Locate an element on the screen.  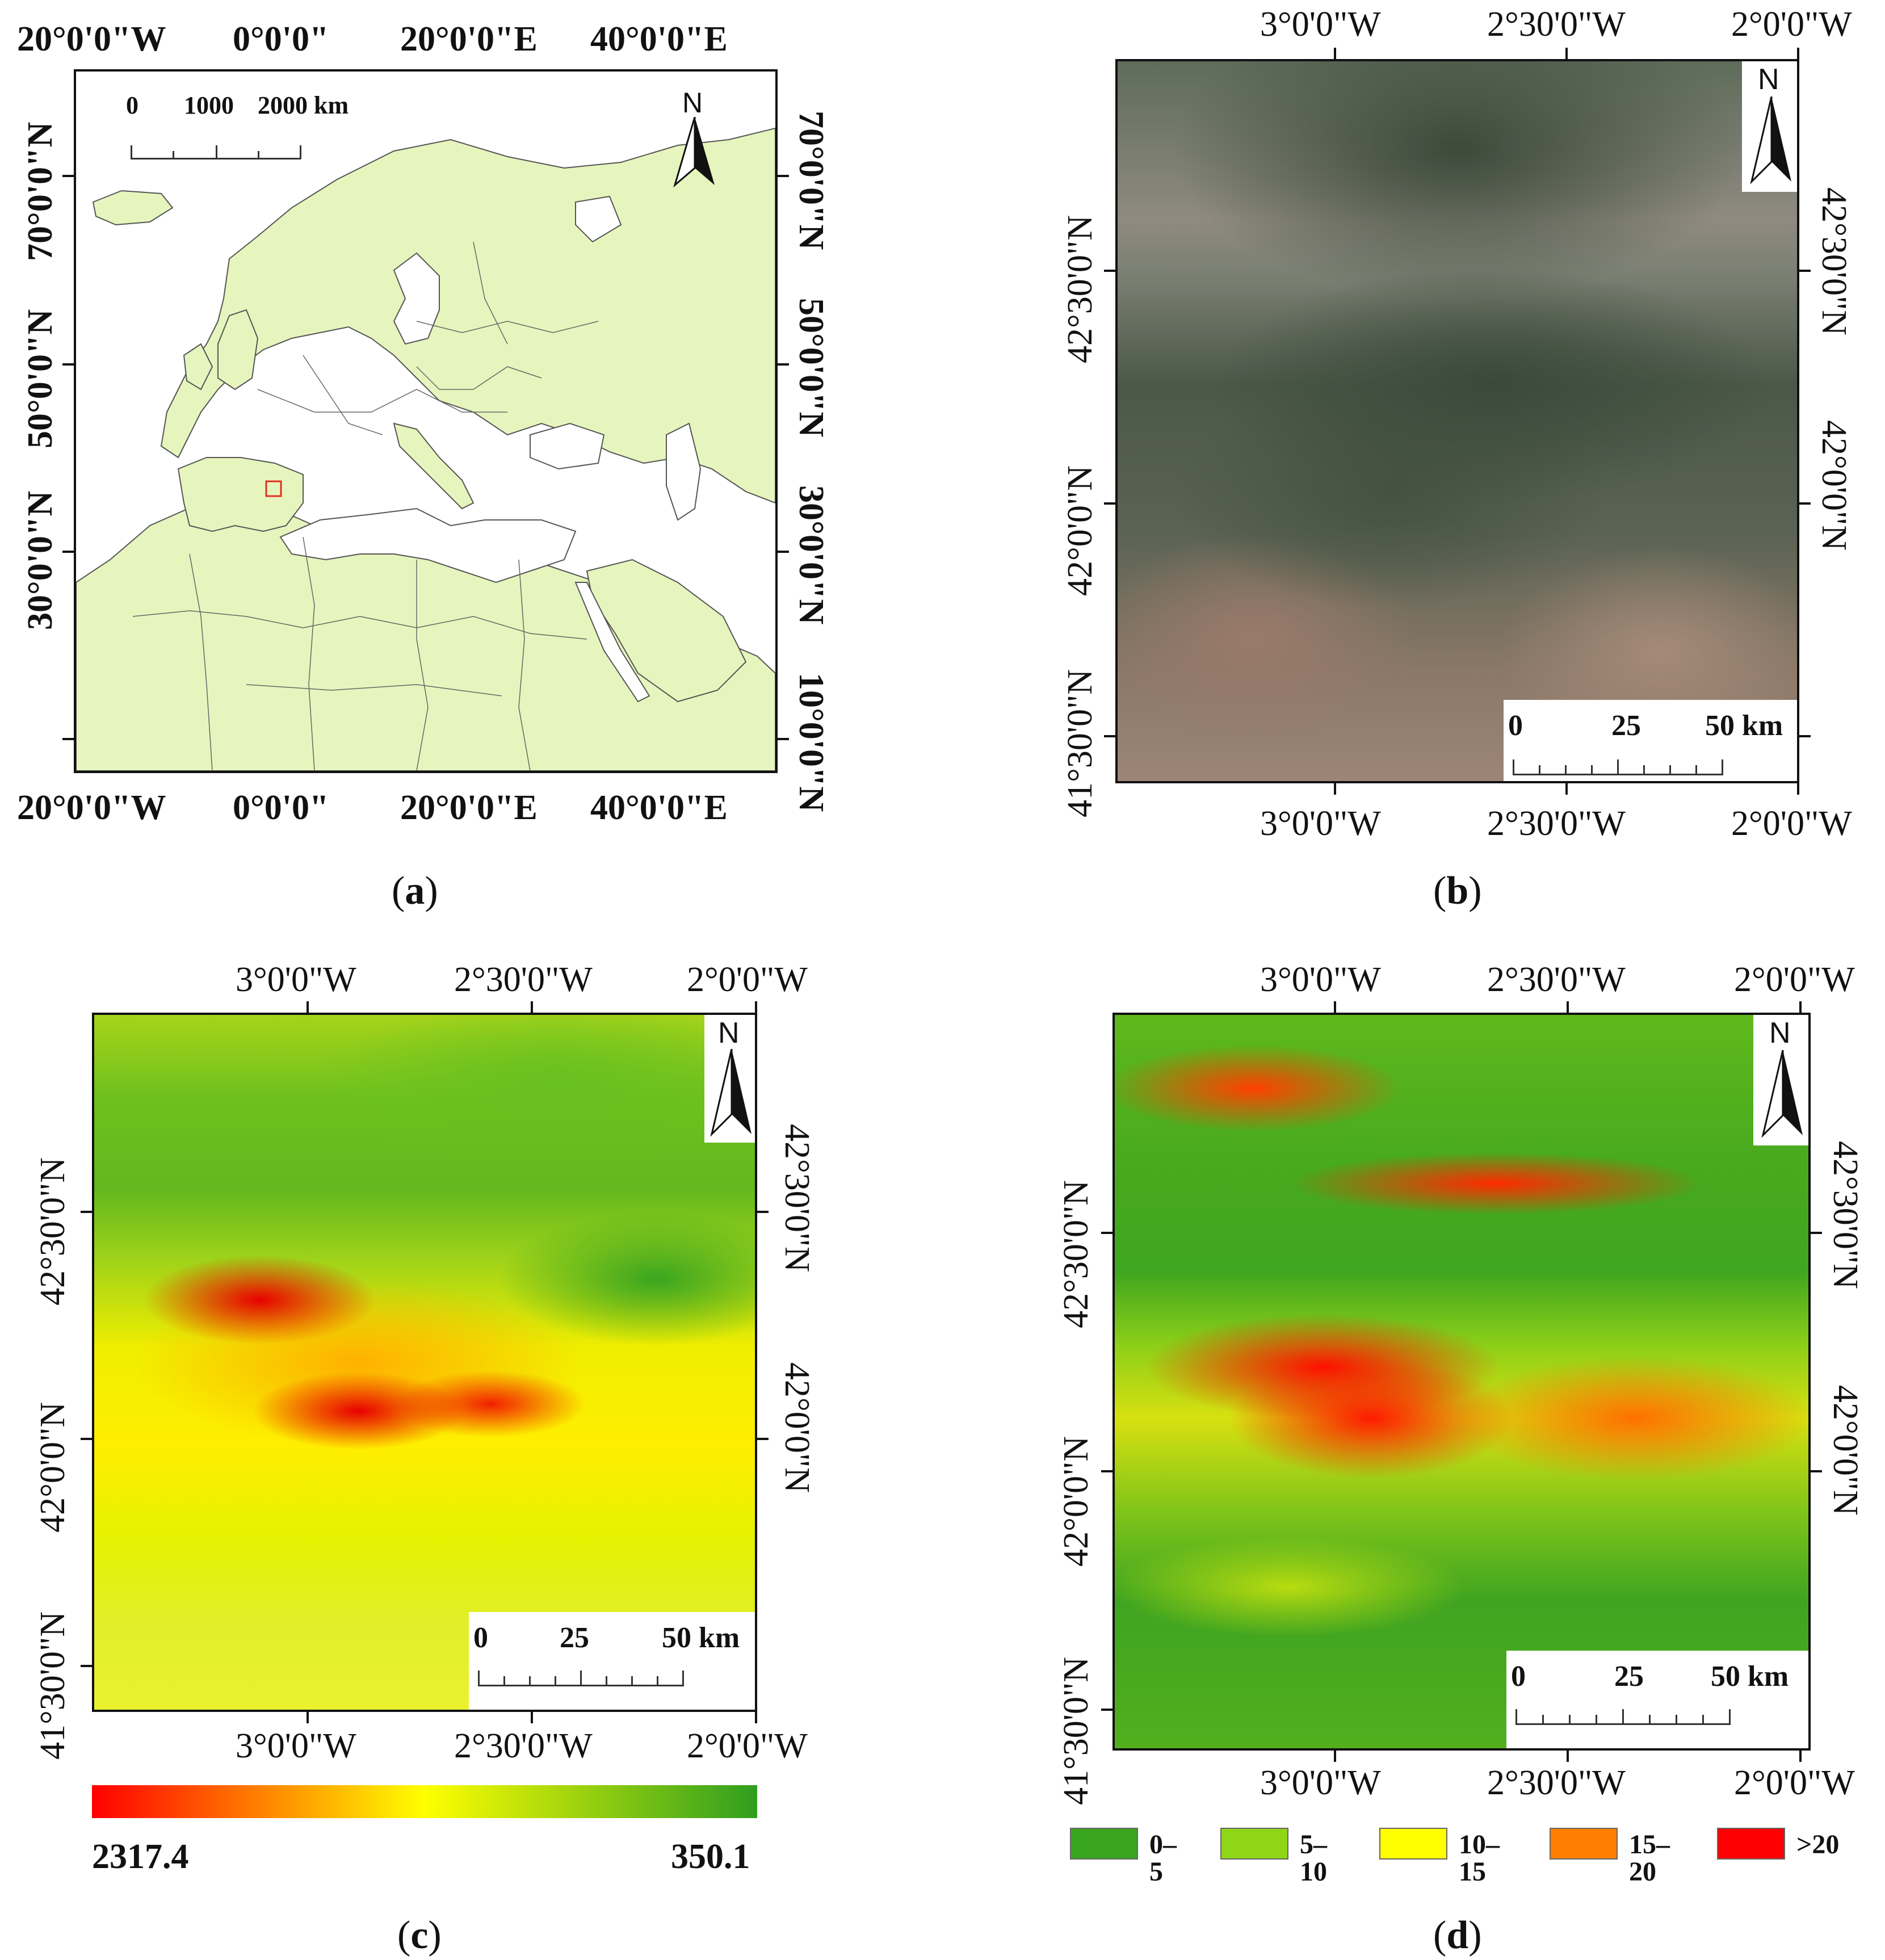
panel-d-left-lat-label: 41°30'0"N is located at coordinates (1076, 1731).